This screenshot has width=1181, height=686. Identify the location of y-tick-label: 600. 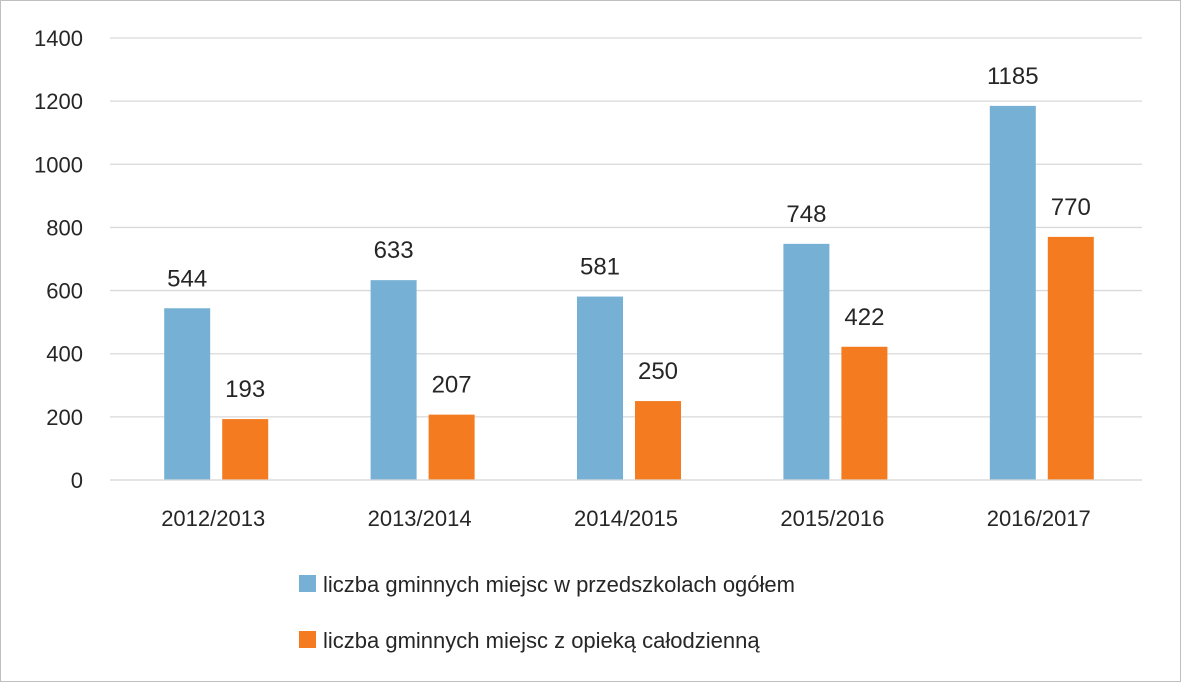
(64, 291).